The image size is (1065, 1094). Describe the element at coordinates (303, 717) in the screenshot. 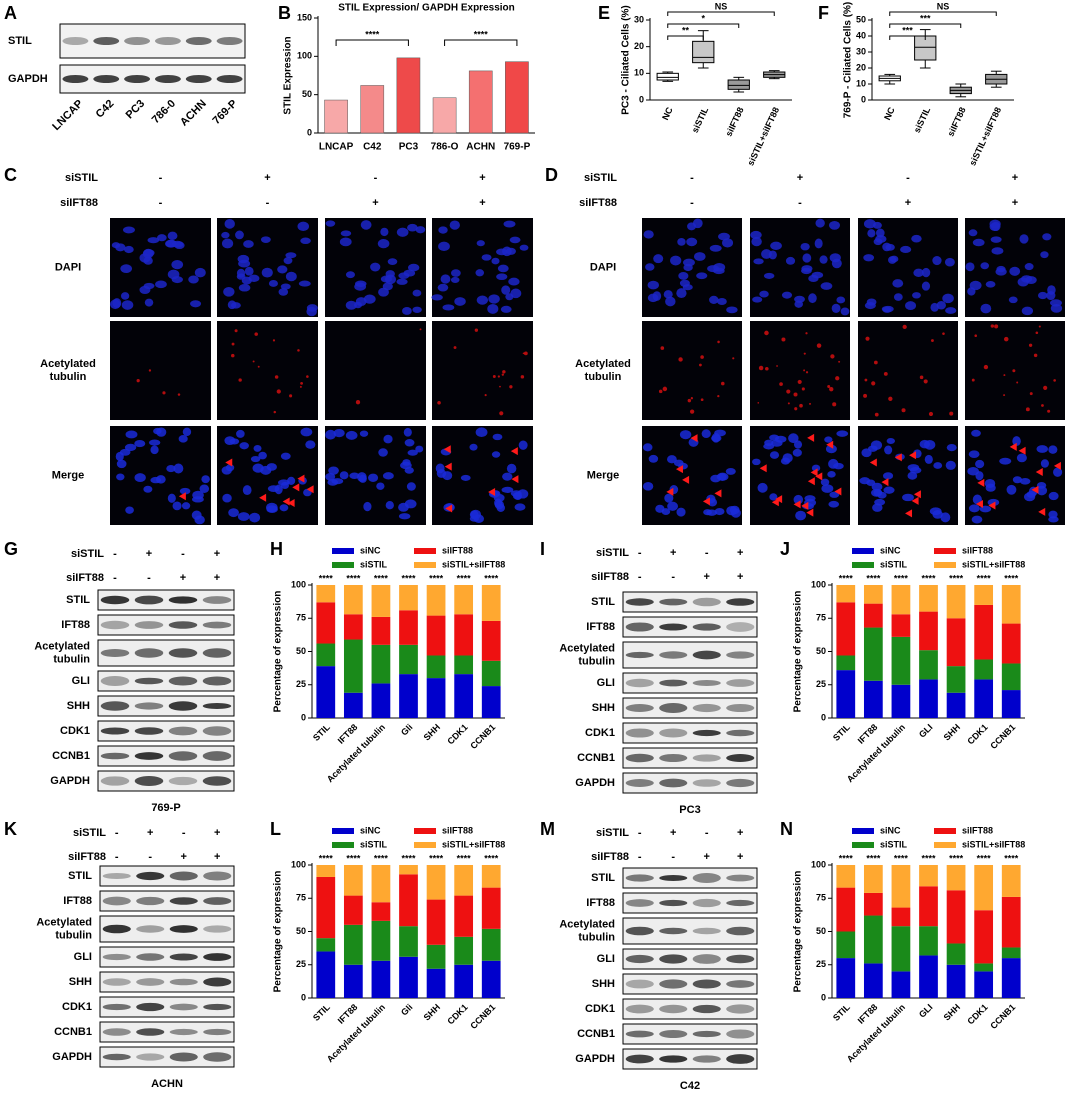

I see `y-tick-label: 0` at that location.